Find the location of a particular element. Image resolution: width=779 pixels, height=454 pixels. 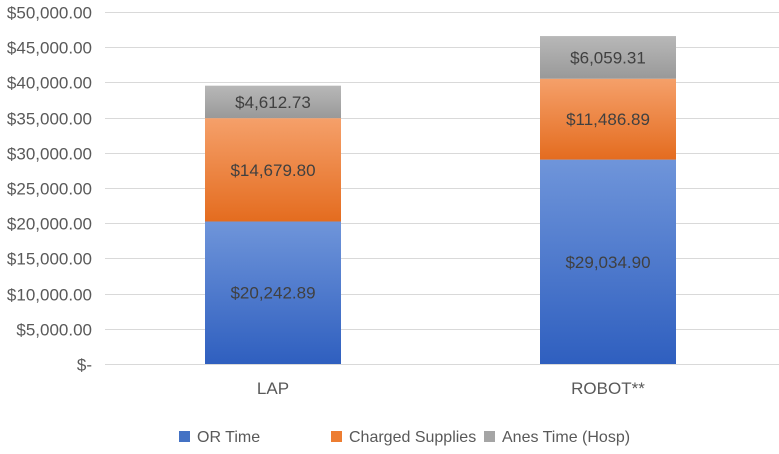

data-label: $11,486.89 is located at coordinates (608, 119).